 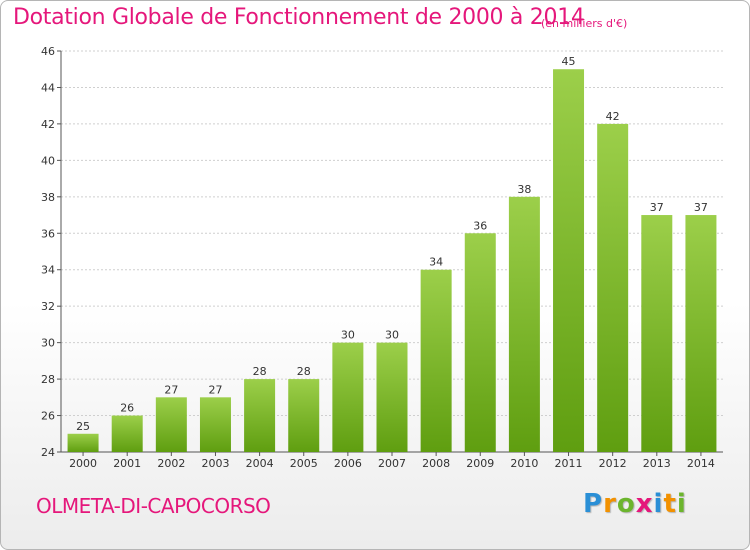 I want to click on x-tick-label: 2001, so click(x=127, y=463).